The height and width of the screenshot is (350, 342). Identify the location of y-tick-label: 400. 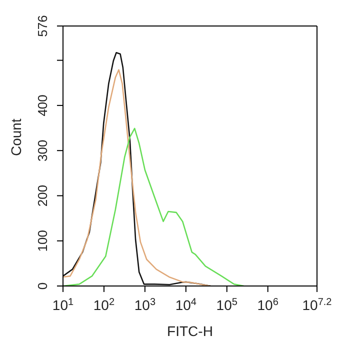
(42, 105).